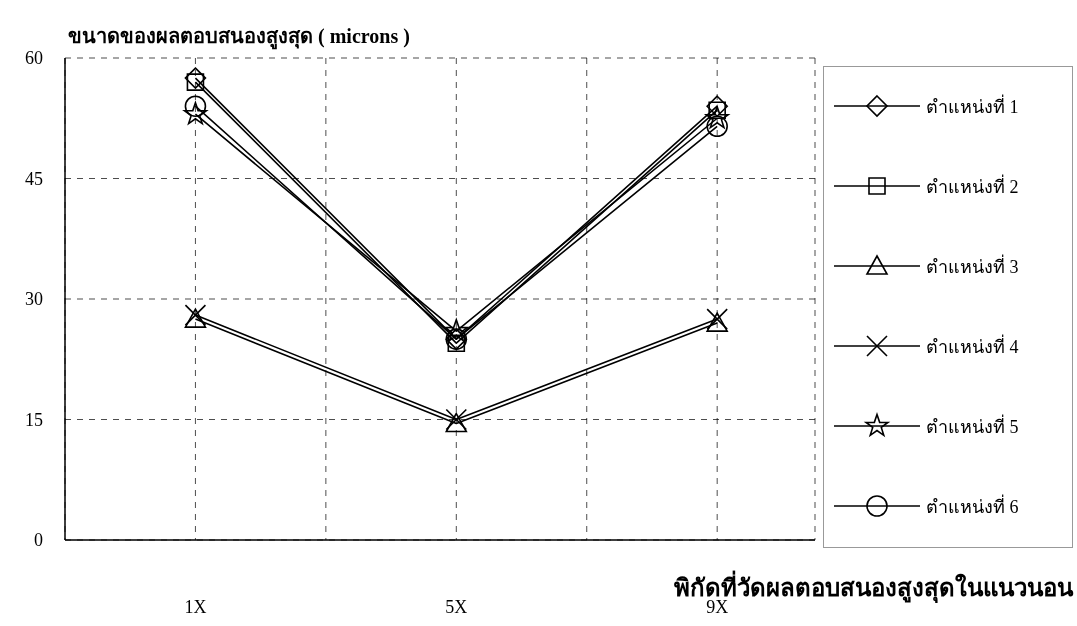  Describe the element at coordinates (34, 58) in the screenshot. I see `y-tick-label: 60` at that location.